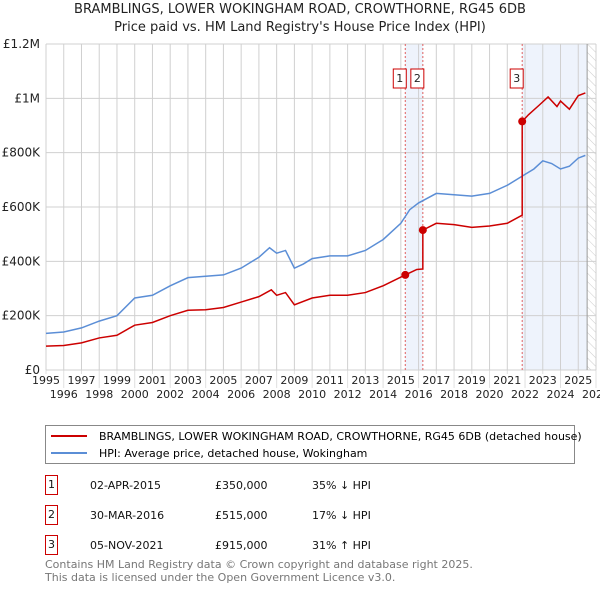 The image size is (600, 590). I want to click on x-tick-label: 2003, so click(188, 380).